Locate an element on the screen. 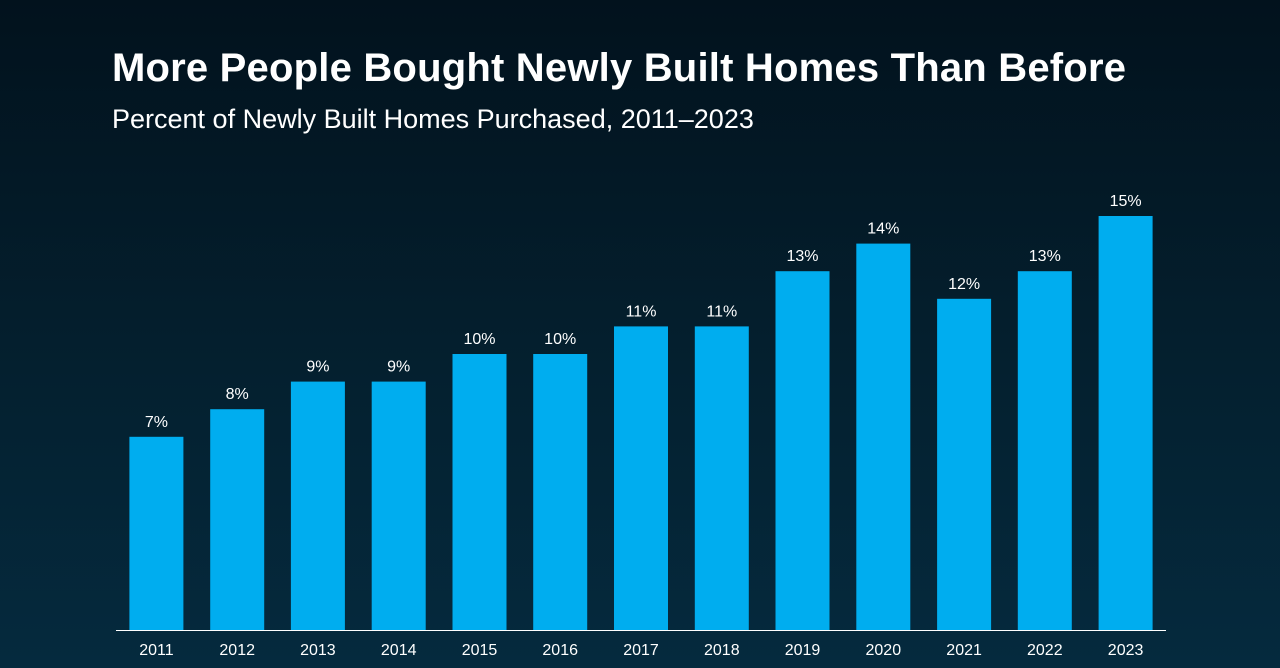 The image size is (1280, 668). bar-2023 is located at coordinates (1125, 423).